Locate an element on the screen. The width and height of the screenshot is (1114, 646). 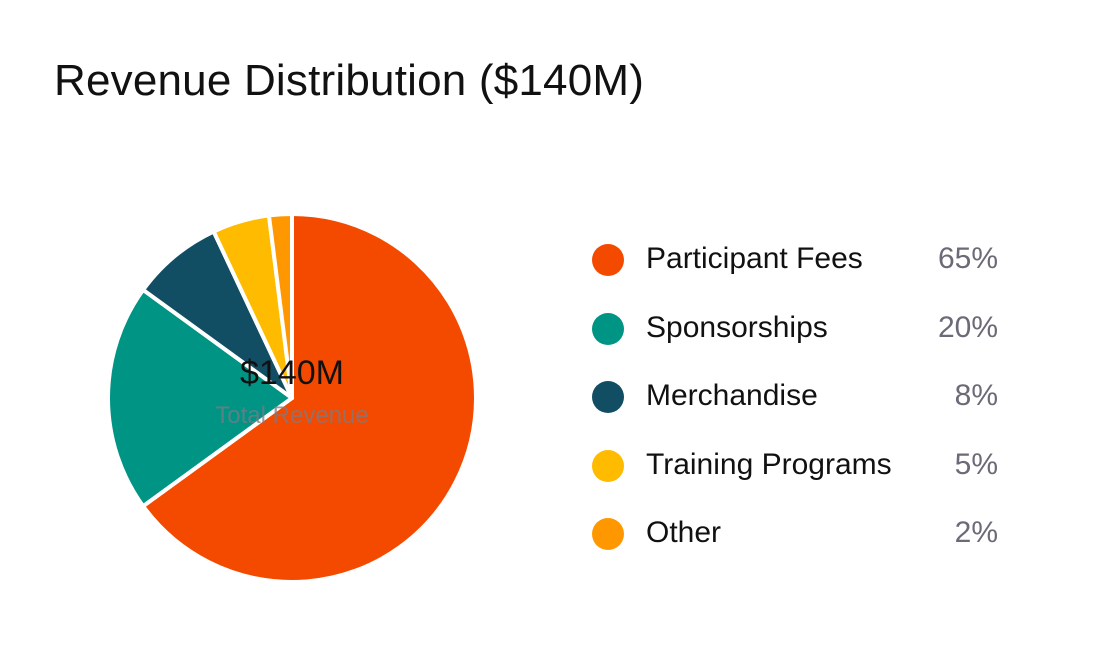
legend-item-other: Other 2% is located at coordinates (797, 534).